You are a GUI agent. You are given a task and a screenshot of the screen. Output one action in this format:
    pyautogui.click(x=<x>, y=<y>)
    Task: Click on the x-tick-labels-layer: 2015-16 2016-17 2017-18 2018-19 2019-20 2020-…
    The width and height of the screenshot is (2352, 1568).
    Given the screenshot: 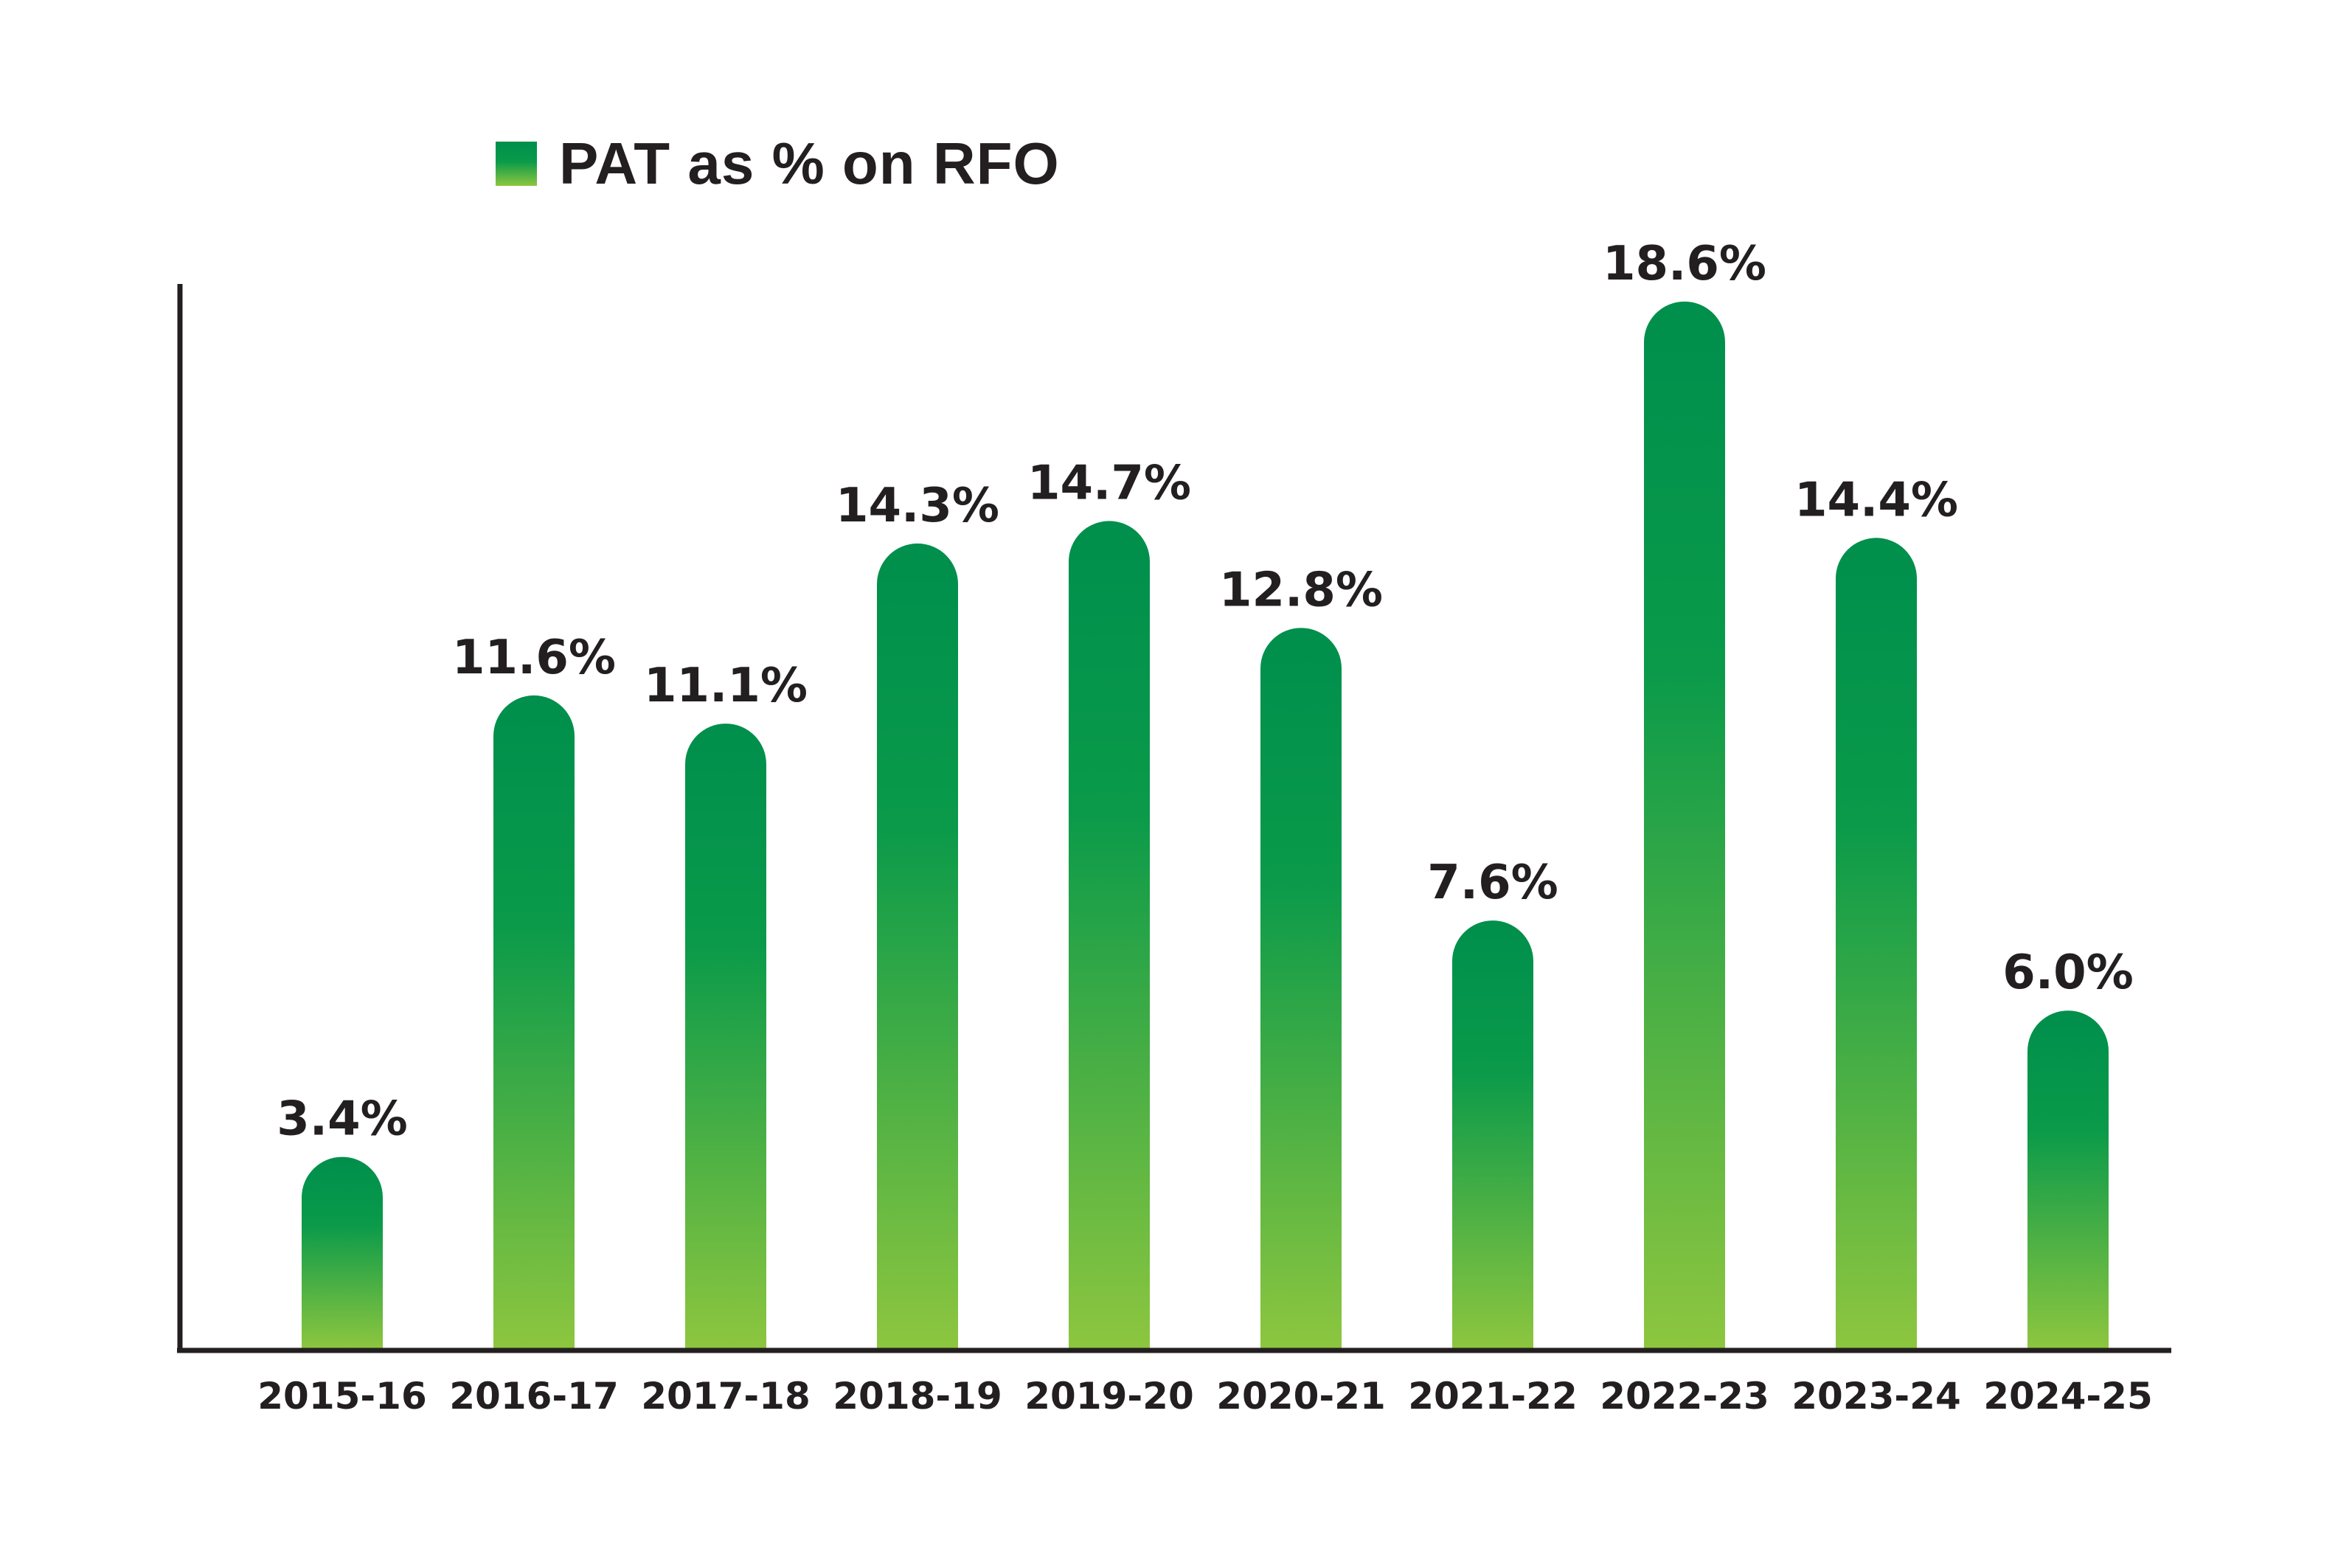 What is the action you would take?
    pyautogui.click(x=1205, y=1396)
    